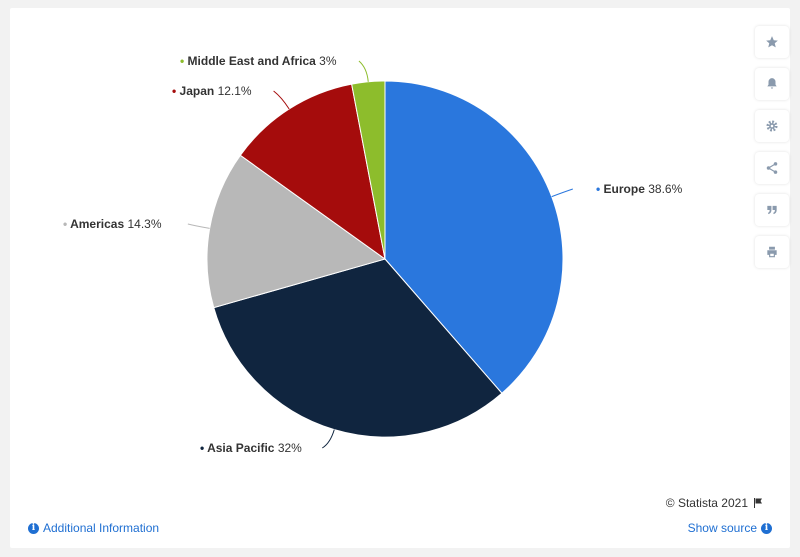  I want to click on slice-label: • Europe 38.6%, so click(639, 189).